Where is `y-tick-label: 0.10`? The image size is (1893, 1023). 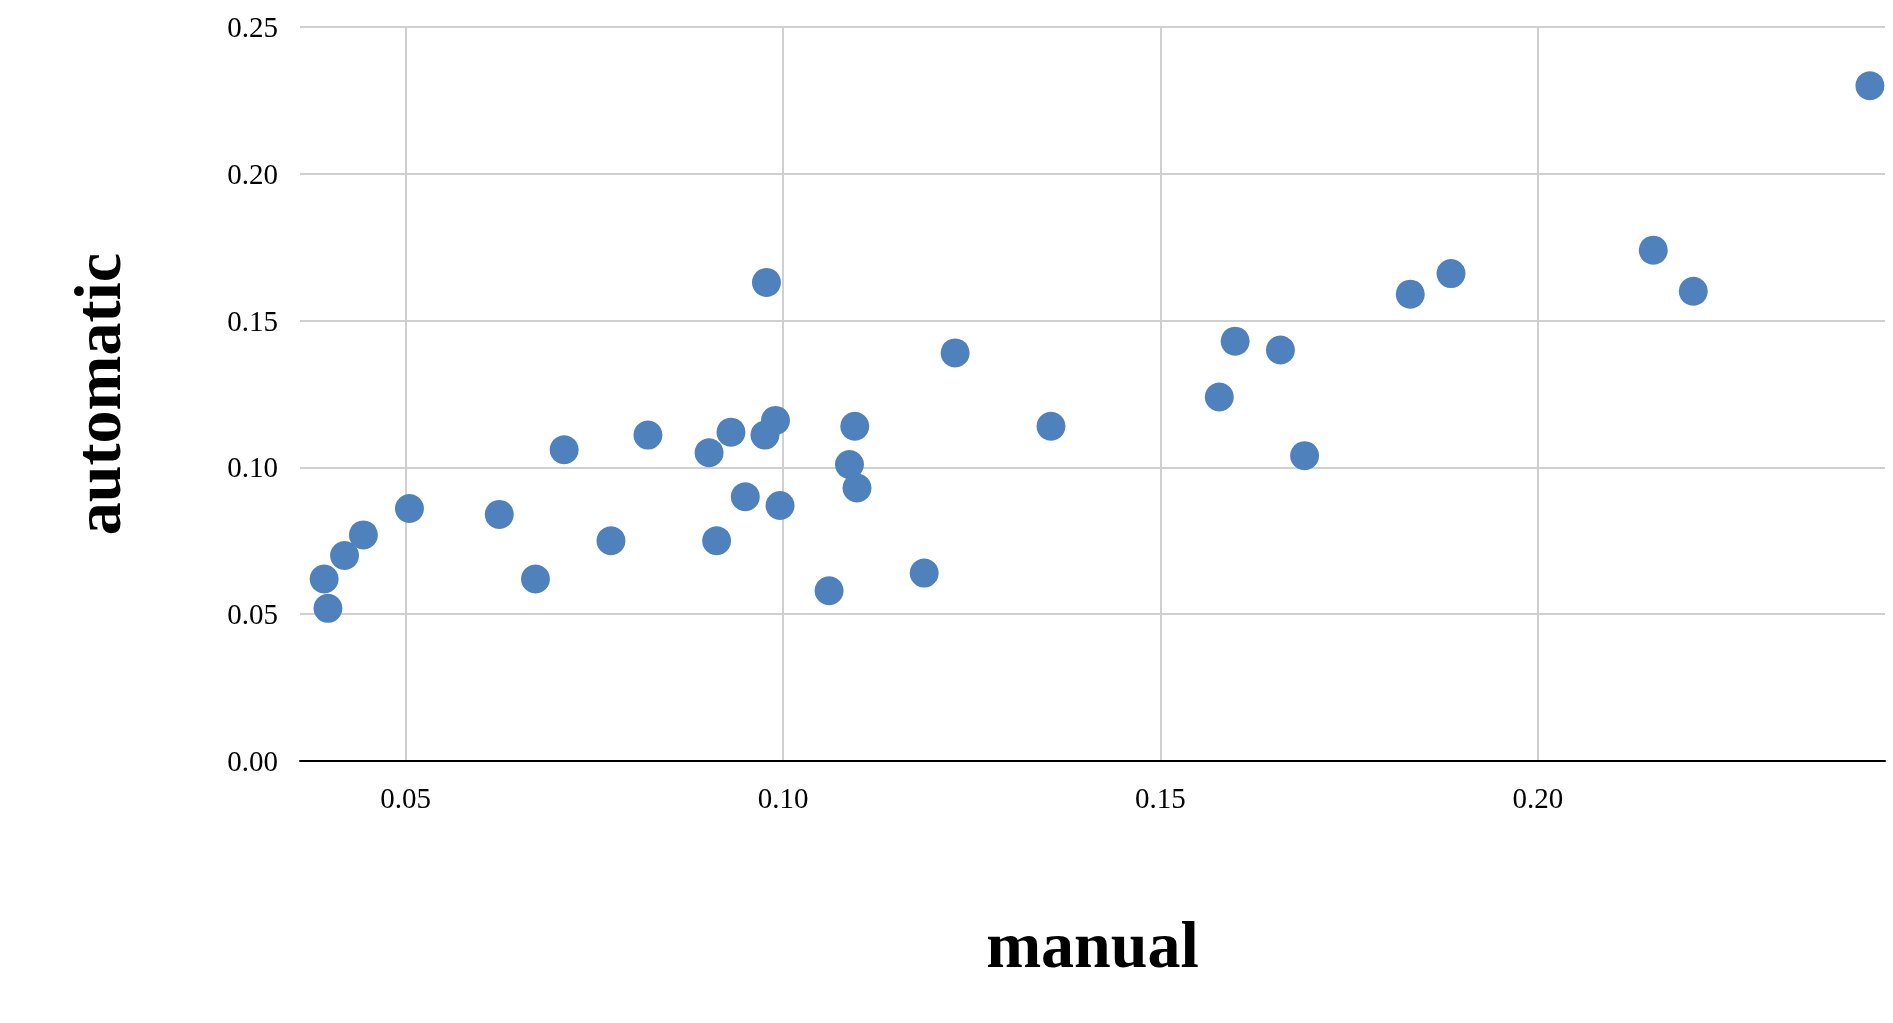
y-tick-label: 0.10 is located at coordinates (252, 467).